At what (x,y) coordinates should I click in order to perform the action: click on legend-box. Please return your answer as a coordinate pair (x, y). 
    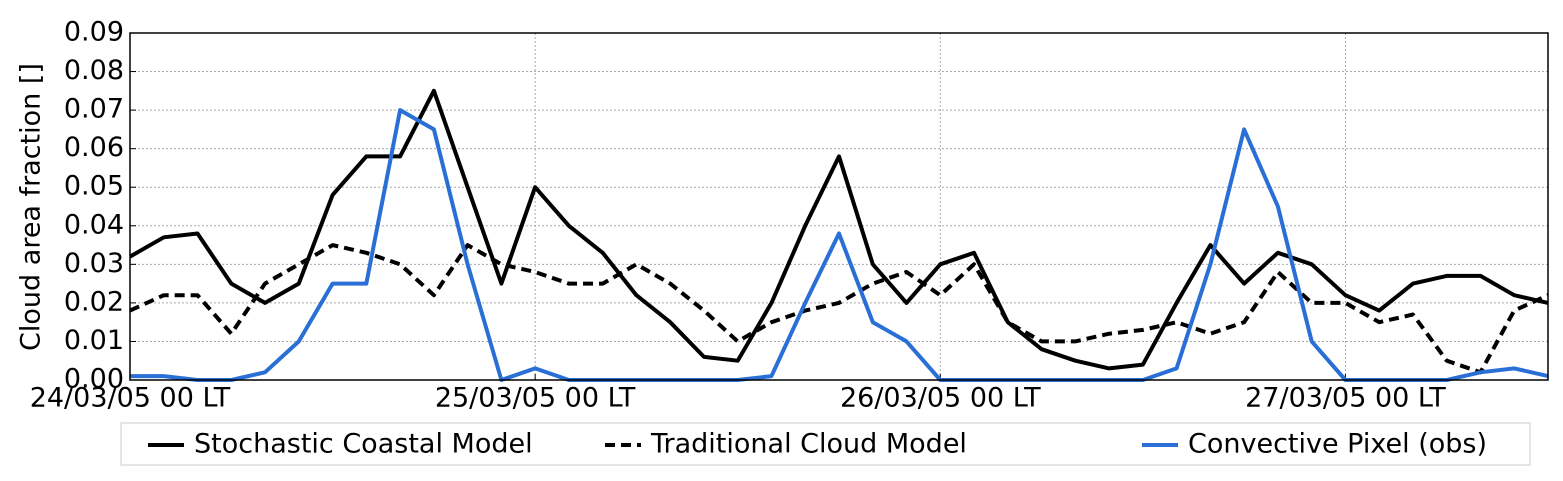
    Looking at the image, I should click on (825, 444).